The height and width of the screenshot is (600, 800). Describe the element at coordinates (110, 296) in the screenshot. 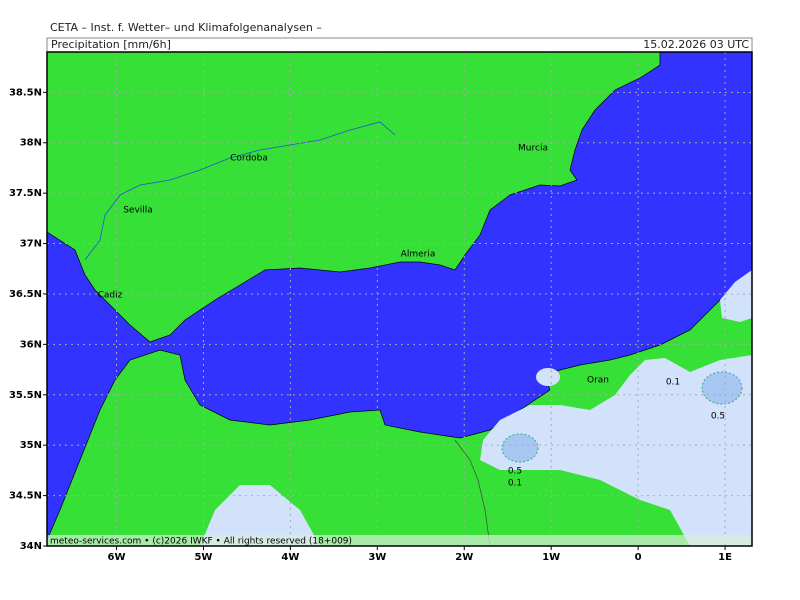

I see `city-label: Cadiz` at that location.